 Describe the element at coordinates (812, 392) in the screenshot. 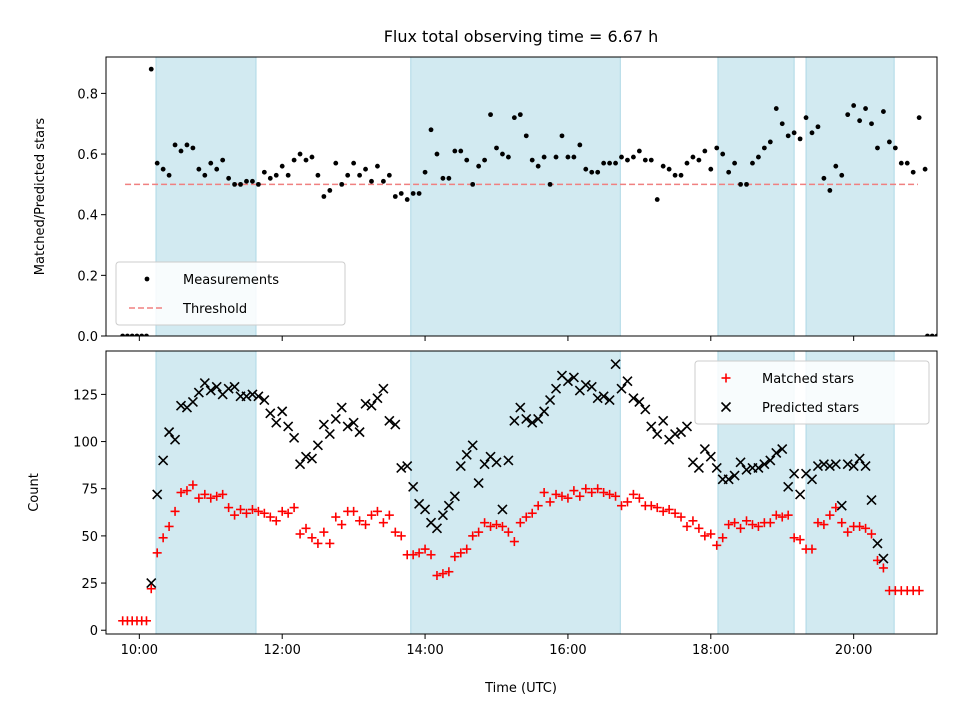

I see `legend-box` at that location.